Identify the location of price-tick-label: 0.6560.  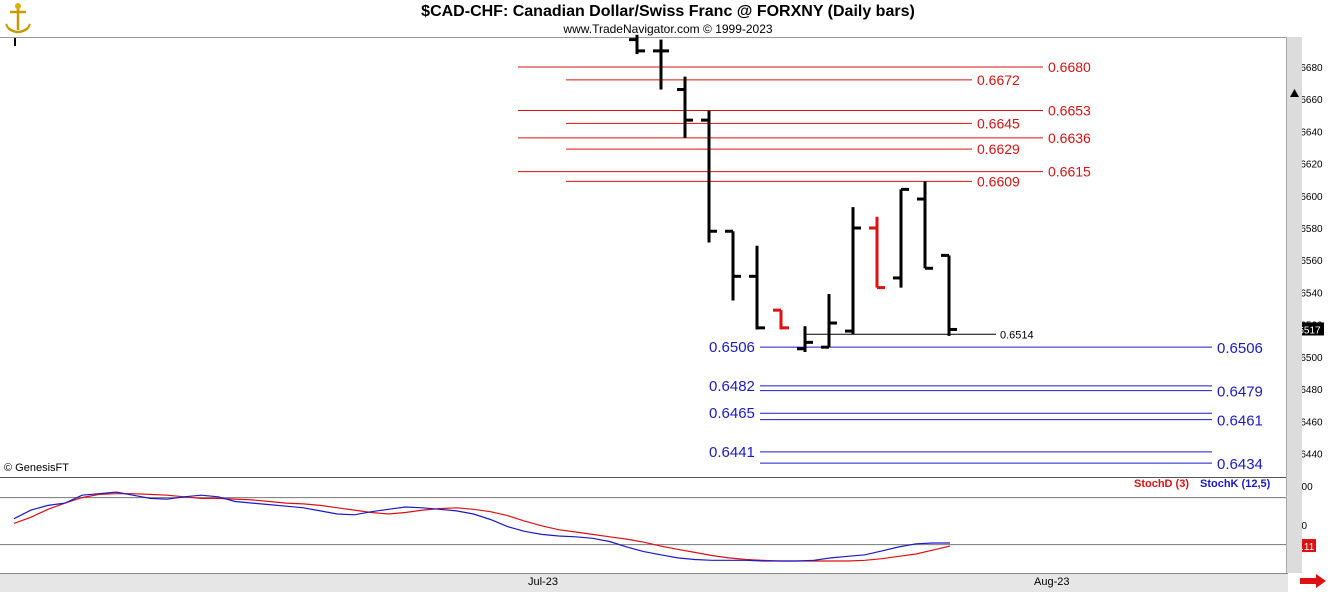
(1307, 261).